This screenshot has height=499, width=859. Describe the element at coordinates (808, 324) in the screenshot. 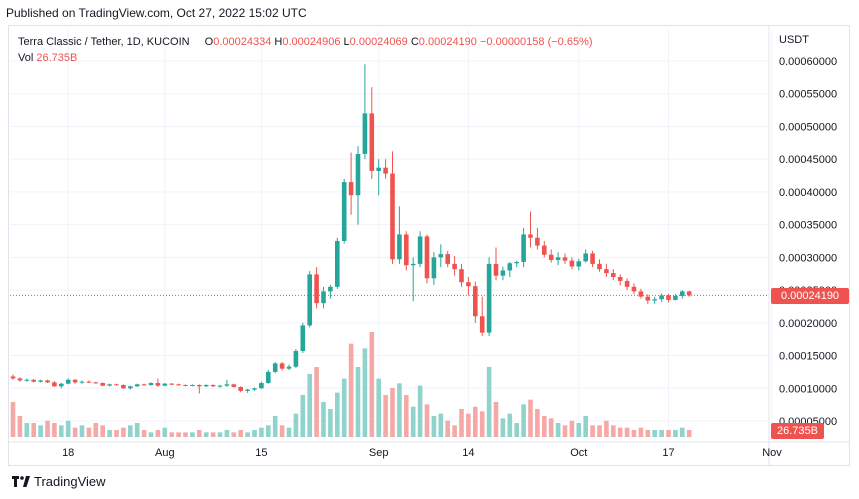

I see `y-tick-label: 0.00020000` at that location.